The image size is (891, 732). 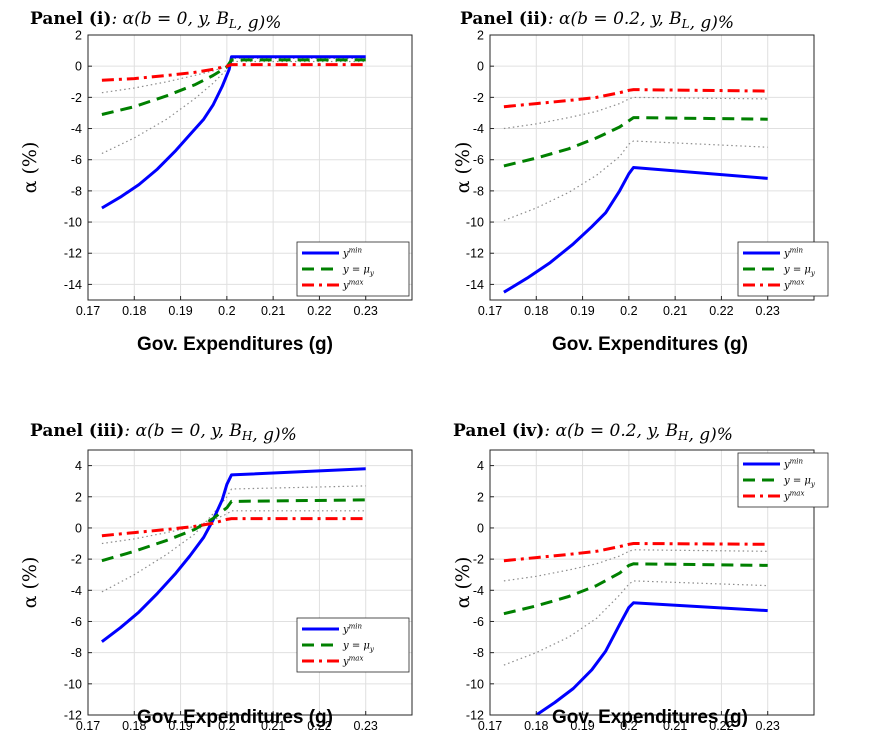 What do you see at coordinates (77, 431) in the screenshot?
I see `panel-label: Panel (iii)` at bounding box center [77, 431].